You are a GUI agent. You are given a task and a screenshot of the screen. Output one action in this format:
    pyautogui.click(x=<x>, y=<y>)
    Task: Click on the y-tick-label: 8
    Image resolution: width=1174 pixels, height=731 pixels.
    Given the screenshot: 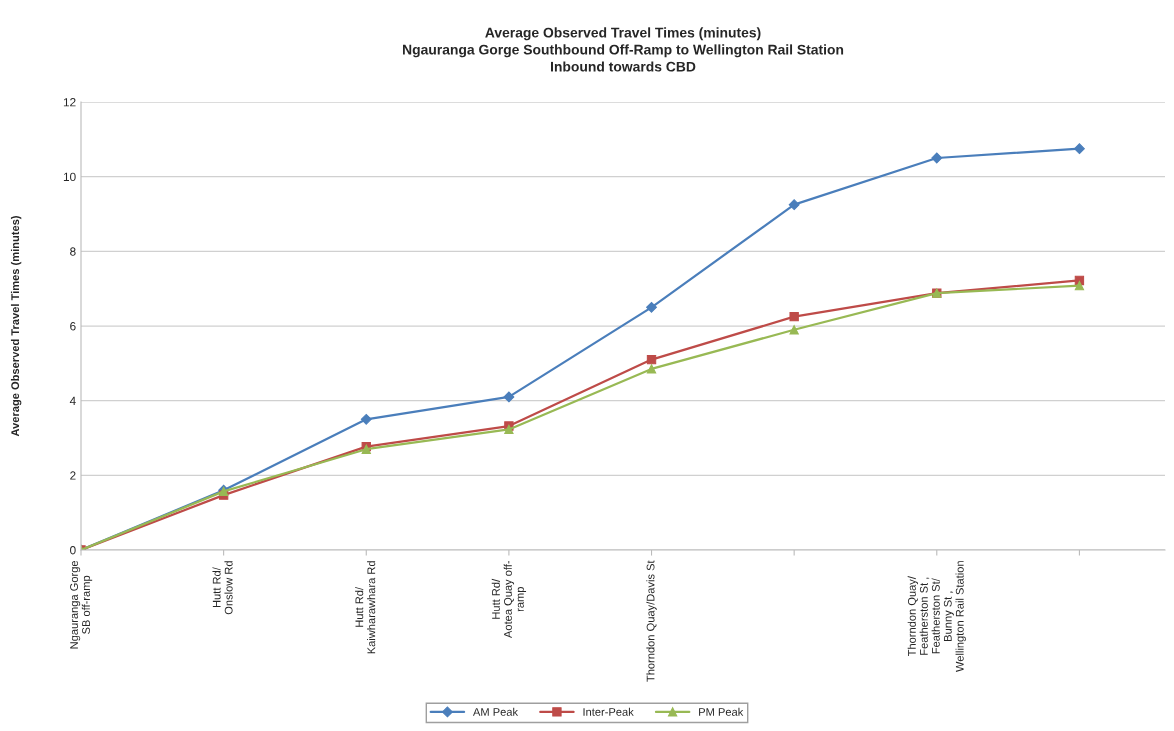 What is the action you would take?
    pyautogui.click(x=73, y=251)
    